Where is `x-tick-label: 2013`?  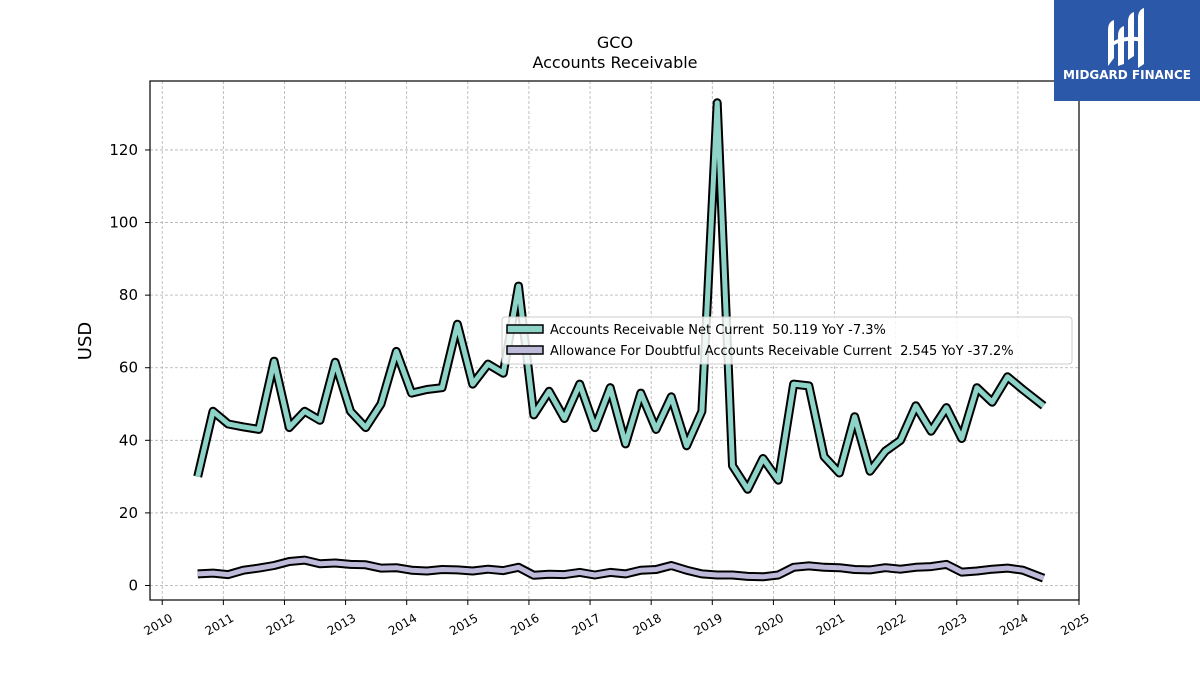
x-tick-label: 2013 is located at coordinates (341, 624).